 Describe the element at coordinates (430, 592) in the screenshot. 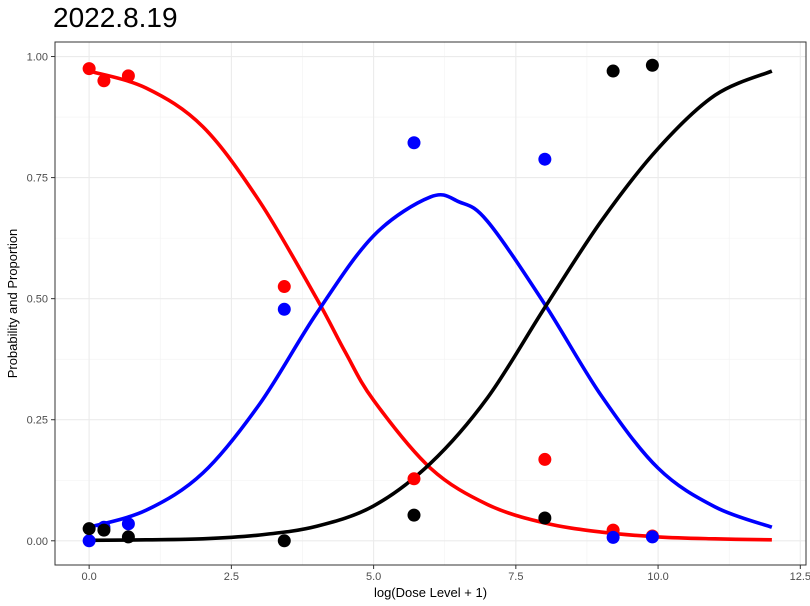

I see `x-axis-title: log(Dose Level + 1)` at that location.